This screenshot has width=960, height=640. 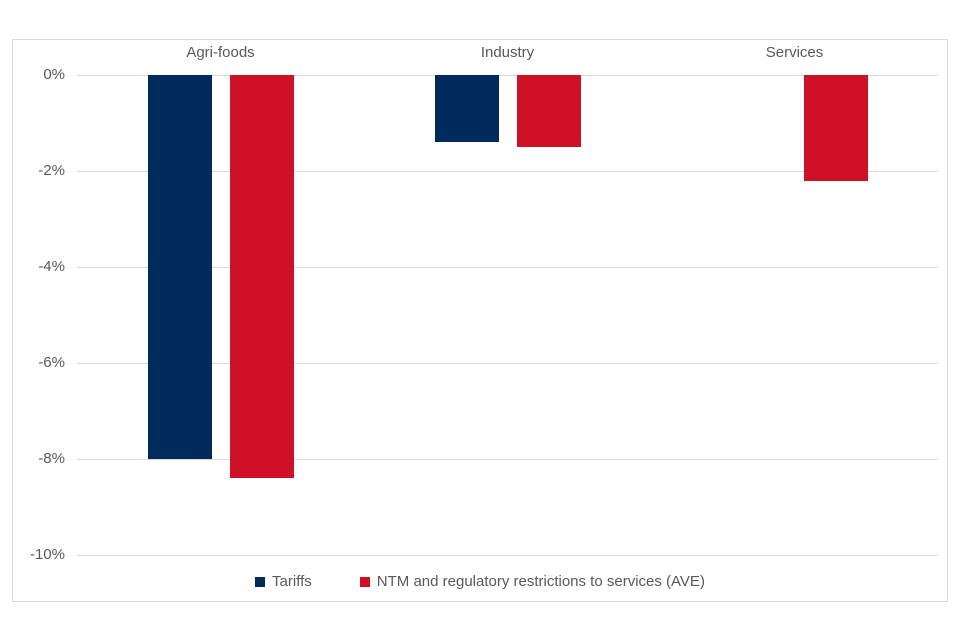 I want to click on y-axis-tick-label: -8%, so click(x=51, y=458).